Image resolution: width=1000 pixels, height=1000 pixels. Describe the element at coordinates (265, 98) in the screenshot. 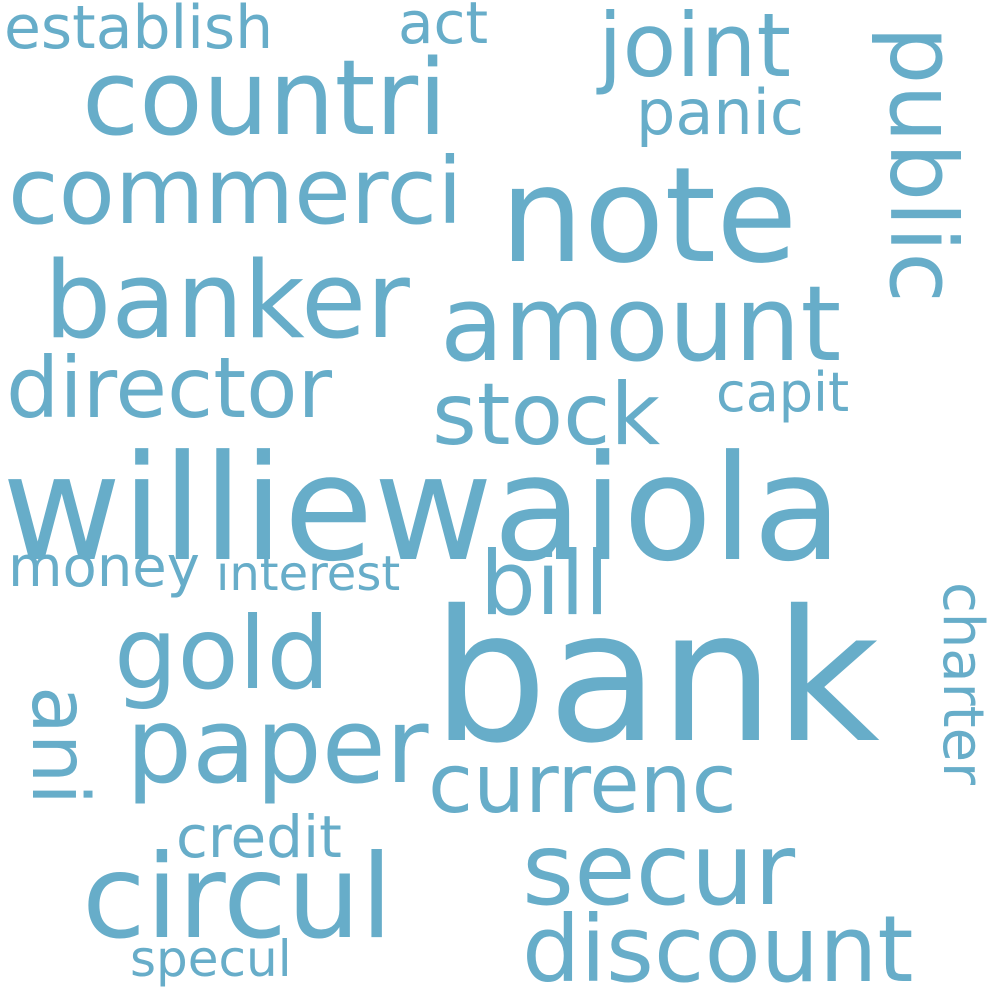

I see `word-countri: countri` at that location.